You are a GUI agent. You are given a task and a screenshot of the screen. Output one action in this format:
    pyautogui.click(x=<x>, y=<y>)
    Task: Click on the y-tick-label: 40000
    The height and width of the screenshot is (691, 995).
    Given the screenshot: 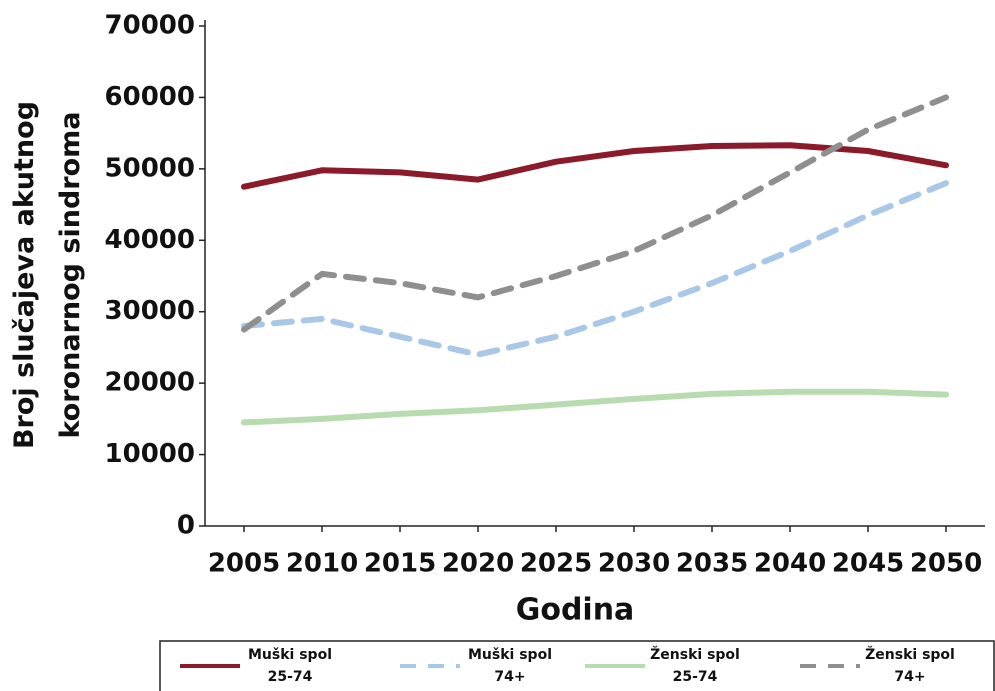 What is the action you would take?
    pyautogui.click(x=150, y=240)
    